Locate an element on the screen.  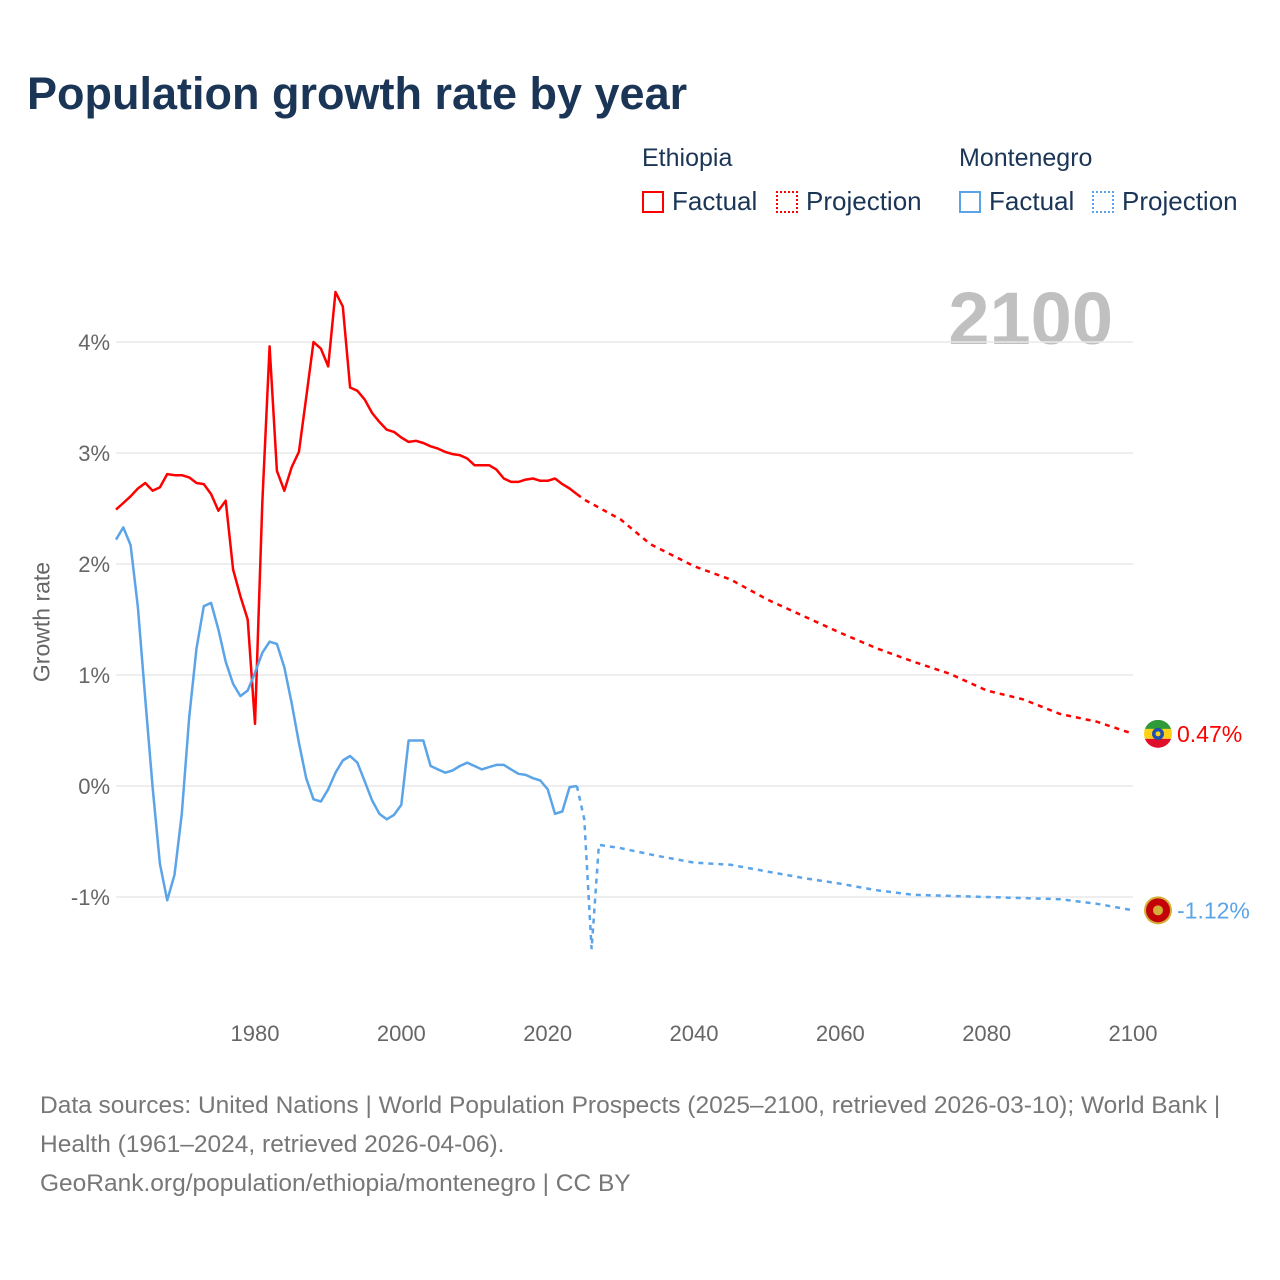
flag-star is located at coordinates (1158, 734).